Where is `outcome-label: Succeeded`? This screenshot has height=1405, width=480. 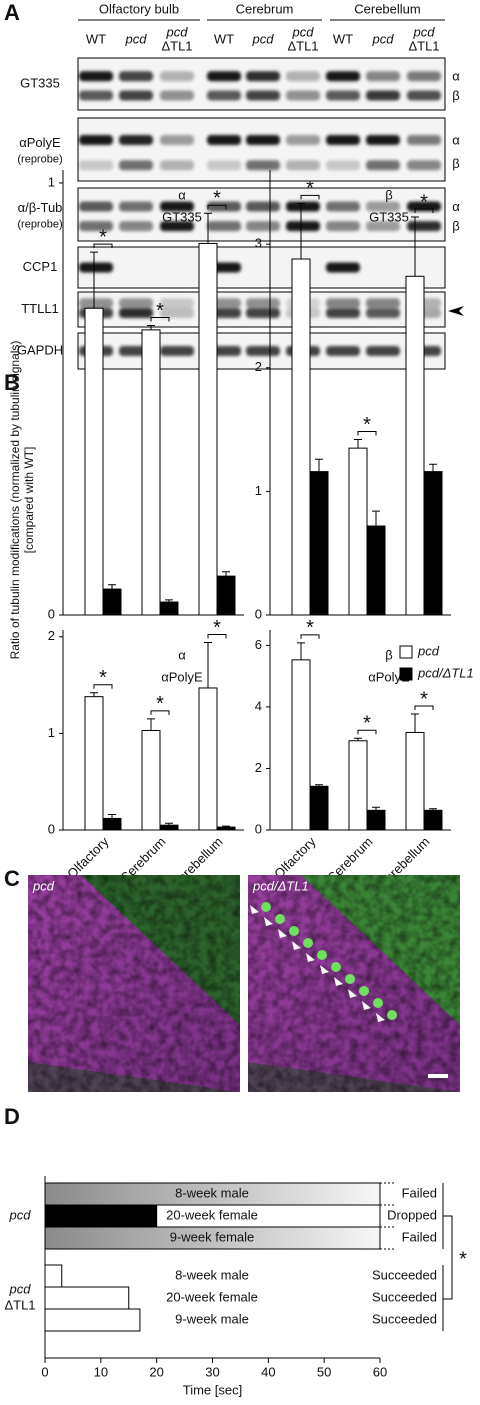 outcome-label: Succeeded is located at coordinates (404, 1296).